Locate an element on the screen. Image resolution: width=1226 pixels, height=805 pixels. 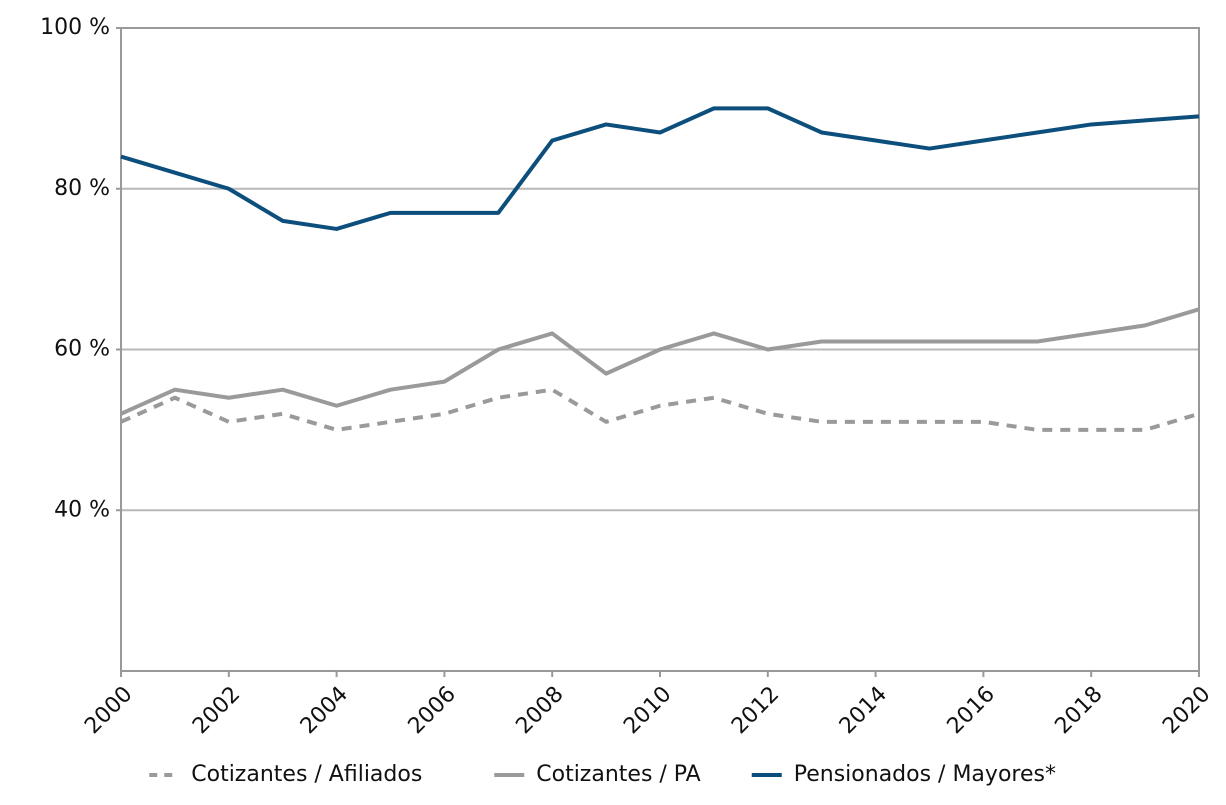
legend-label: Pensionados / Mayores* is located at coordinates (925, 774).